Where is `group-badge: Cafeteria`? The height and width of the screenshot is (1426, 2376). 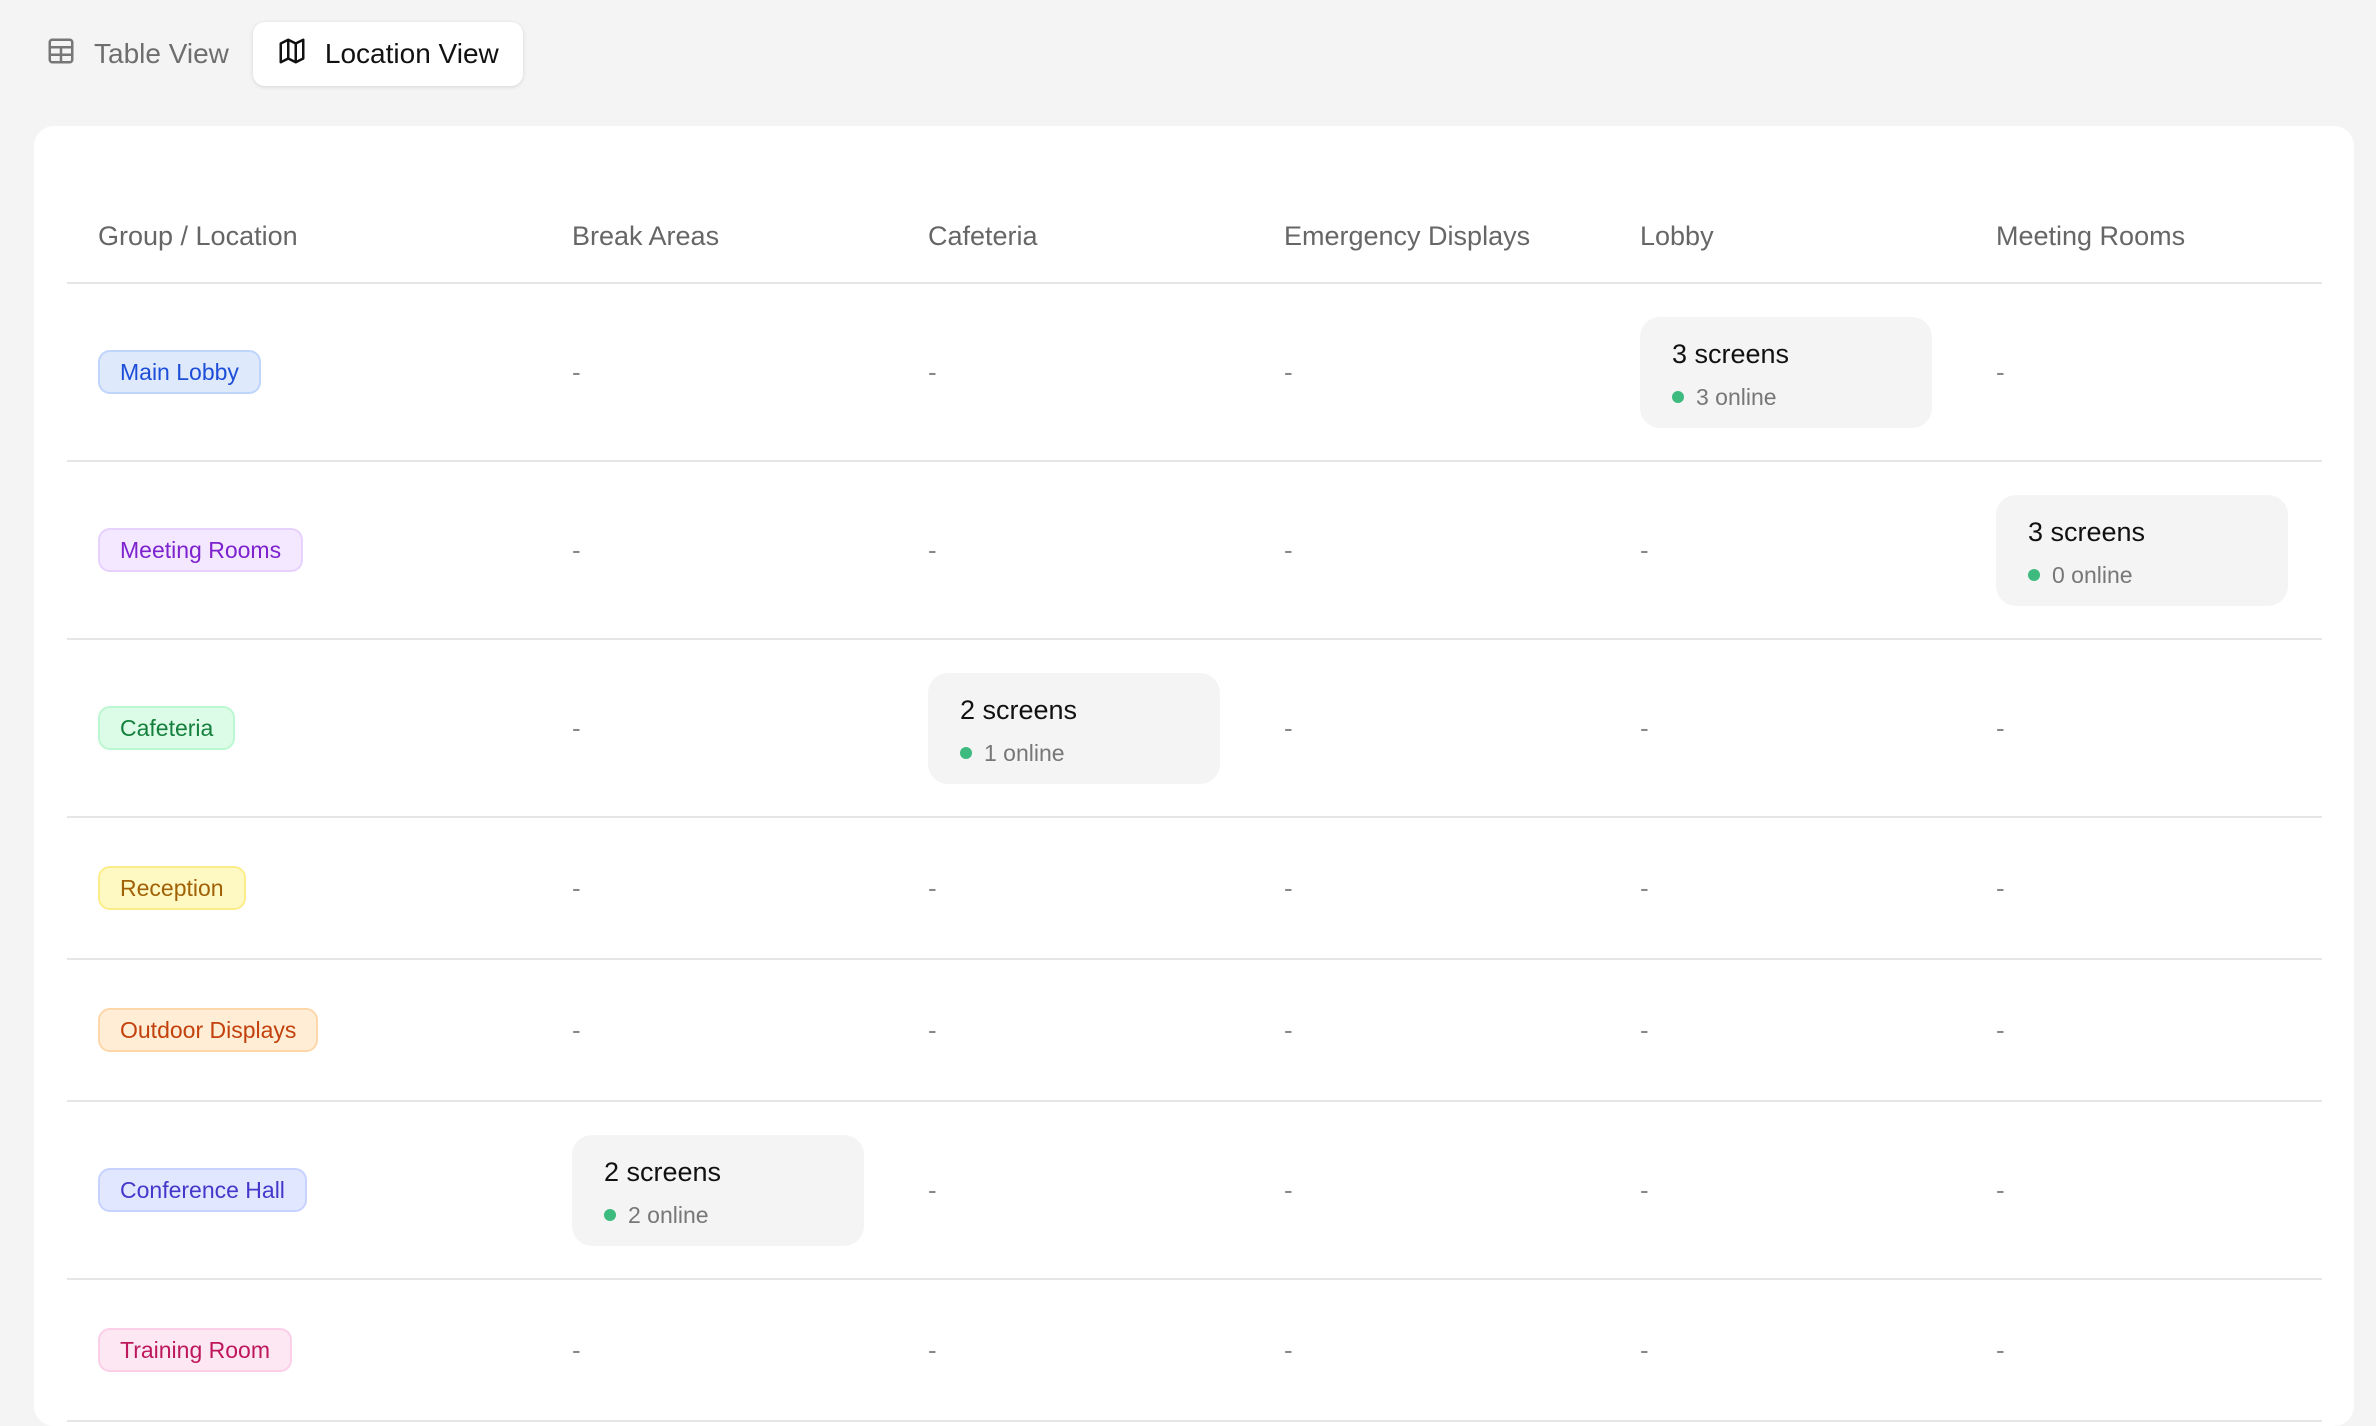 group-badge: Cafeteria is located at coordinates (167, 728).